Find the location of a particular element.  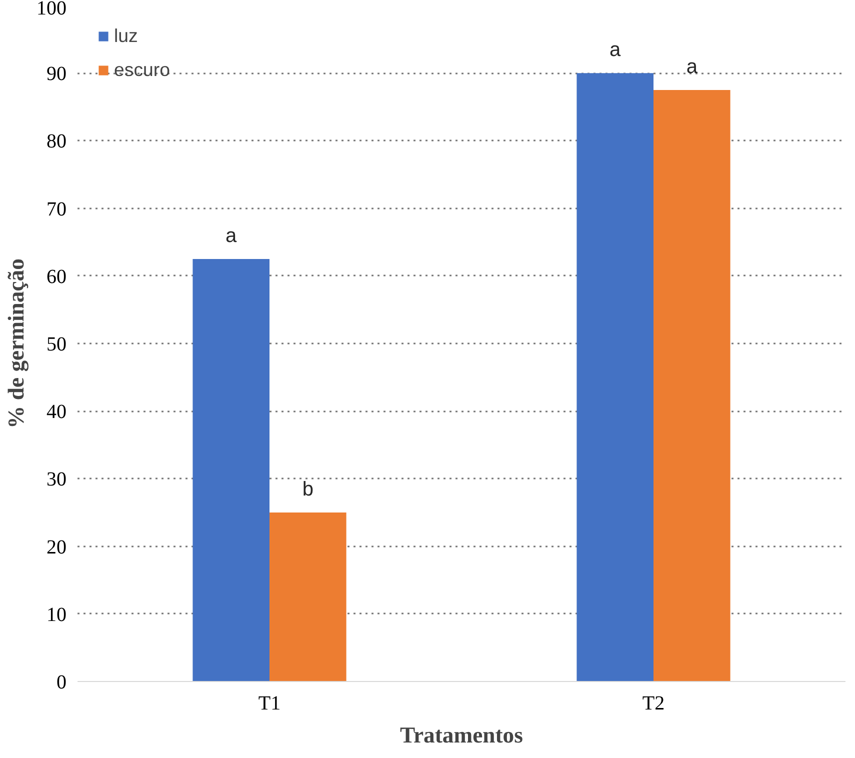

legend-label: escuro is located at coordinates (142, 70).